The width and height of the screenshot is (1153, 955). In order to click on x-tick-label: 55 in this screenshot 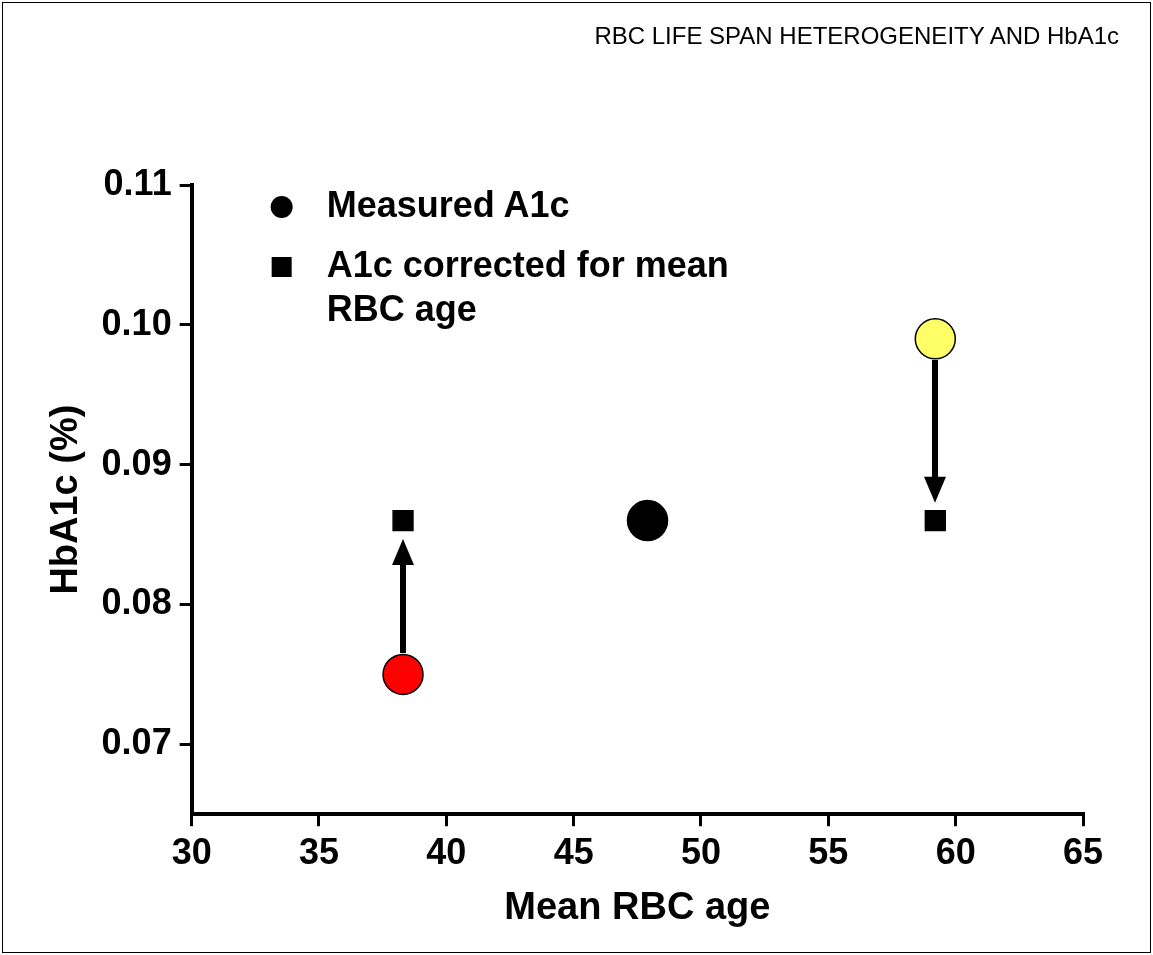, I will do `click(828, 851)`.